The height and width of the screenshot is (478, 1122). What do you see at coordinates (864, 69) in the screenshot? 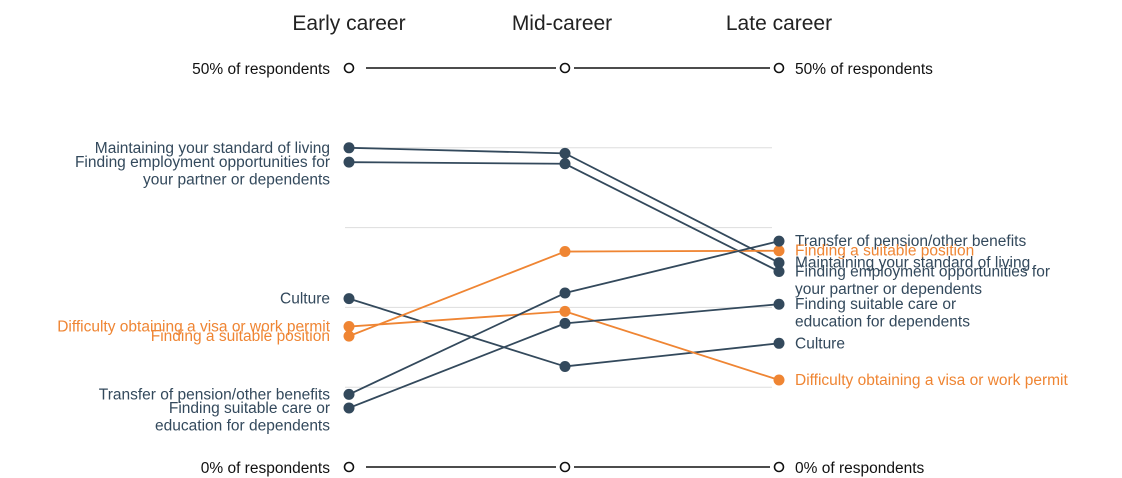
I see `ref-label-top-right: 50% of respondents` at bounding box center [864, 69].